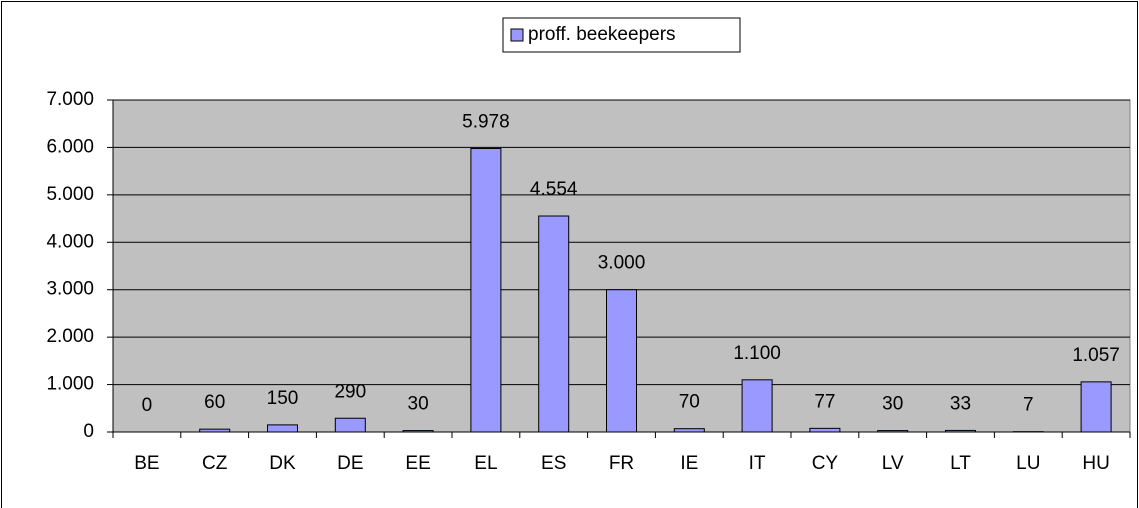  What do you see at coordinates (146, 463) in the screenshot?
I see `x-tick-label: BE` at bounding box center [146, 463].